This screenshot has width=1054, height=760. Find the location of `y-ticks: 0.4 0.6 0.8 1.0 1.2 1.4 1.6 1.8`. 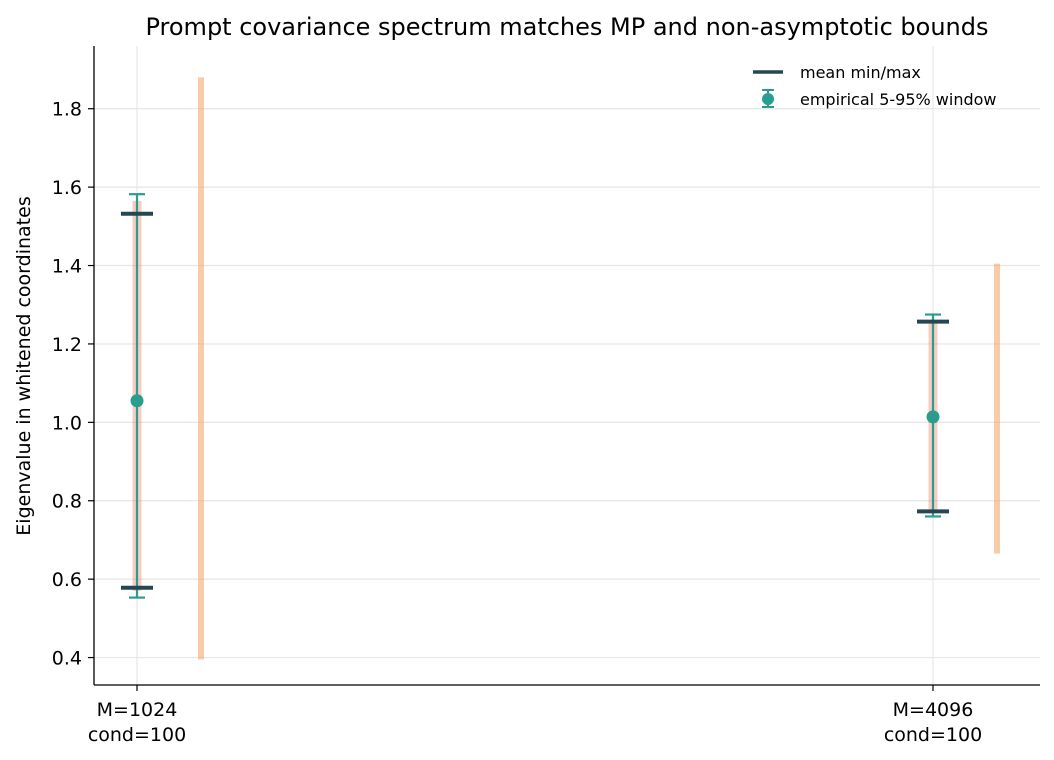

y-ticks: 0.4 0.6 0.8 1.0 1.2 1.4 1.6 1.8 is located at coordinates (73, 384).